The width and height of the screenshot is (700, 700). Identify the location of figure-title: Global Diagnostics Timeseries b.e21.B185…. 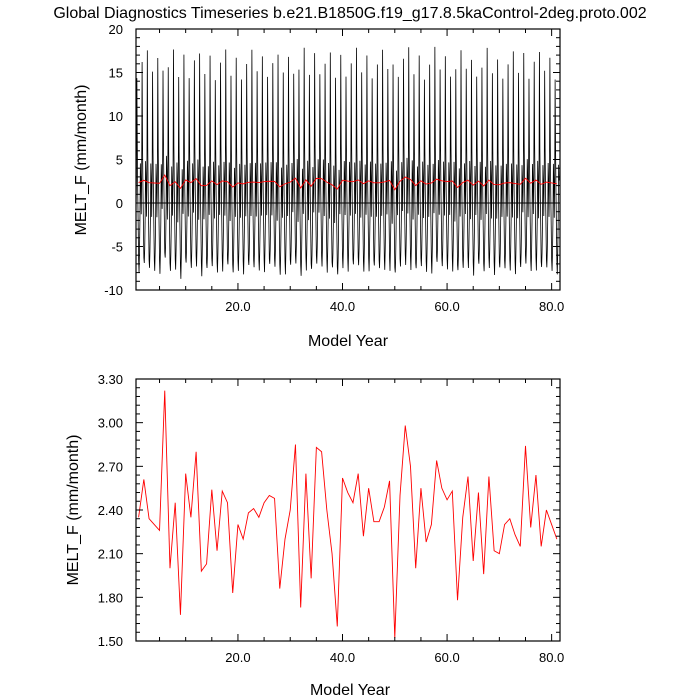
(349, 13).